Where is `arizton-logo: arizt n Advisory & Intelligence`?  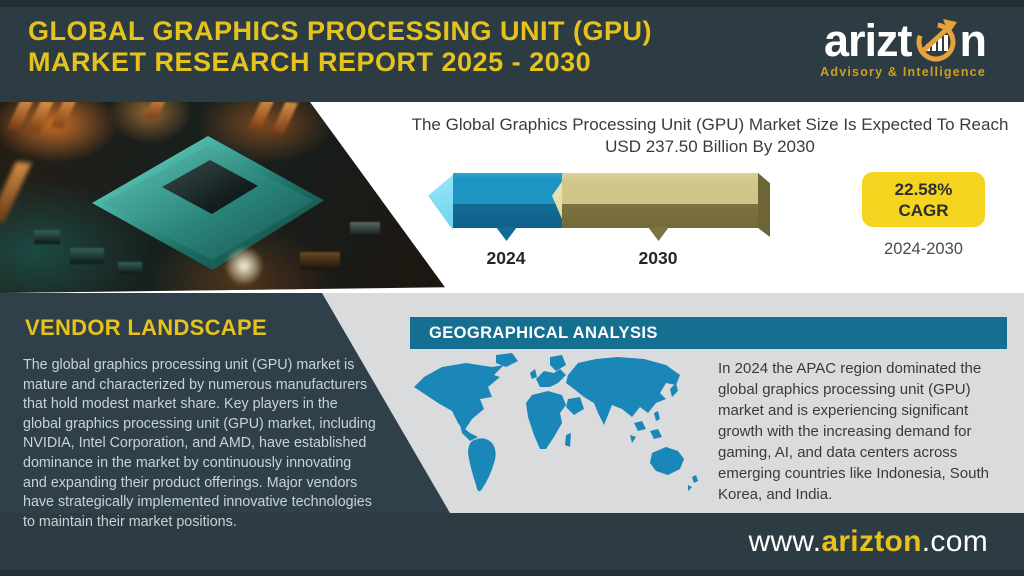 arizton-logo: arizt n Advisory & Intelligence is located at coordinates (886, 47).